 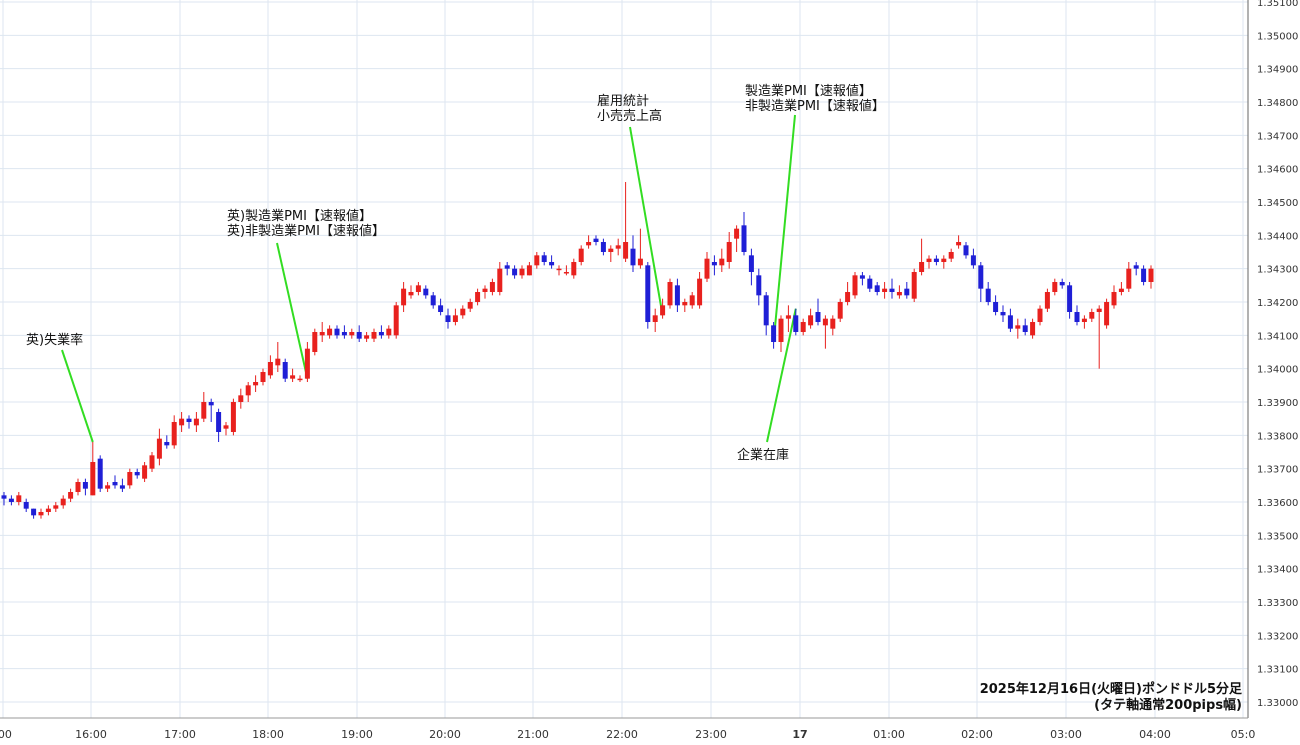 I want to click on chart-caption: 2025年12月16日(火曜日)ポンドドル5分足 (タテ軸通常200pips幅), so click(x=1111, y=698).